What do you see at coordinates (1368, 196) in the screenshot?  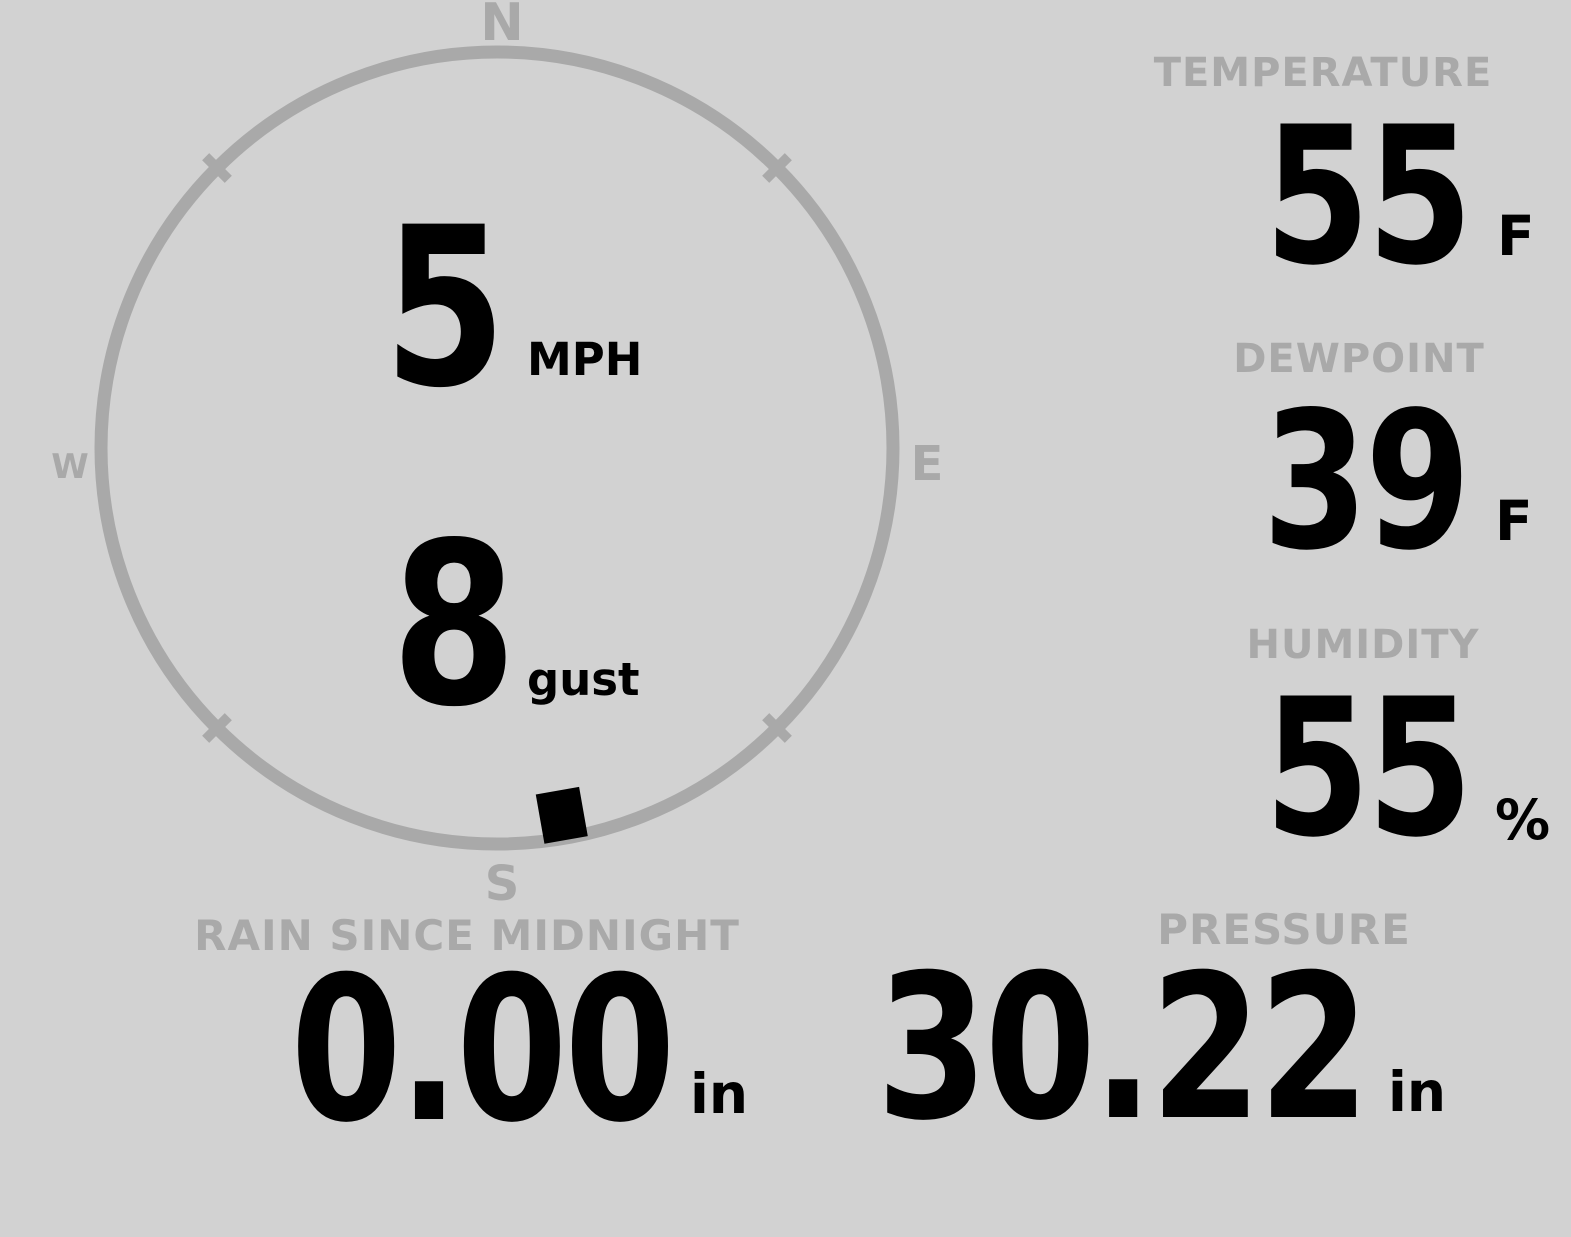 I see `temperature-value: 55` at bounding box center [1368, 196].